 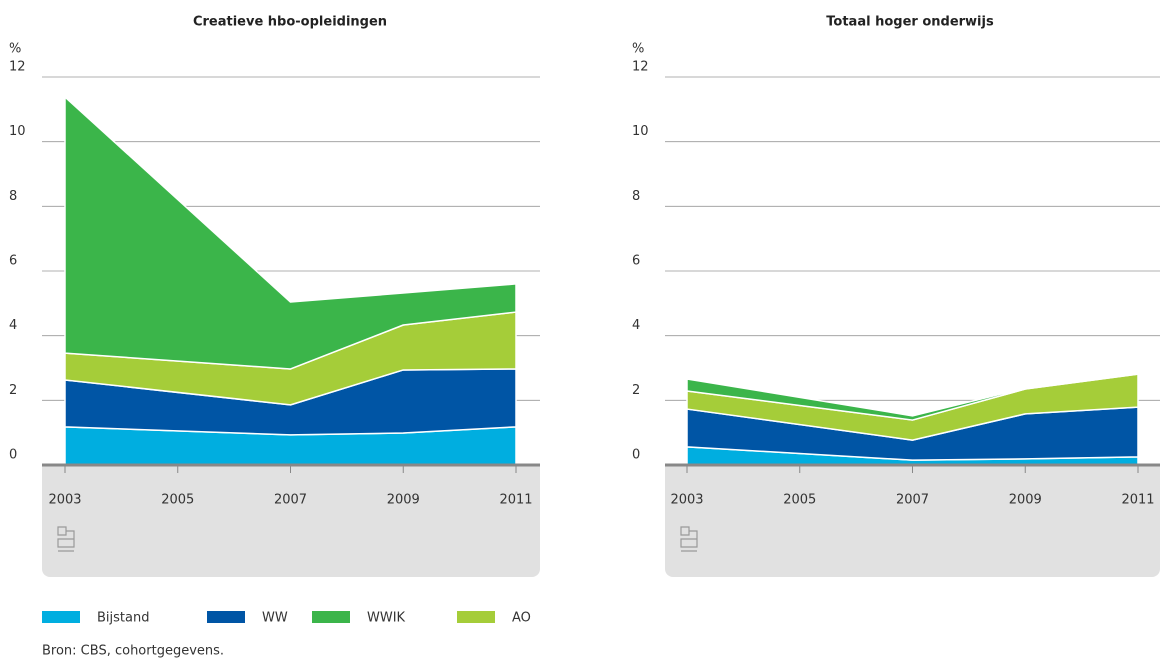 What do you see at coordinates (386, 618) in the screenshot?
I see `legend-label: WWIK` at bounding box center [386, 618].